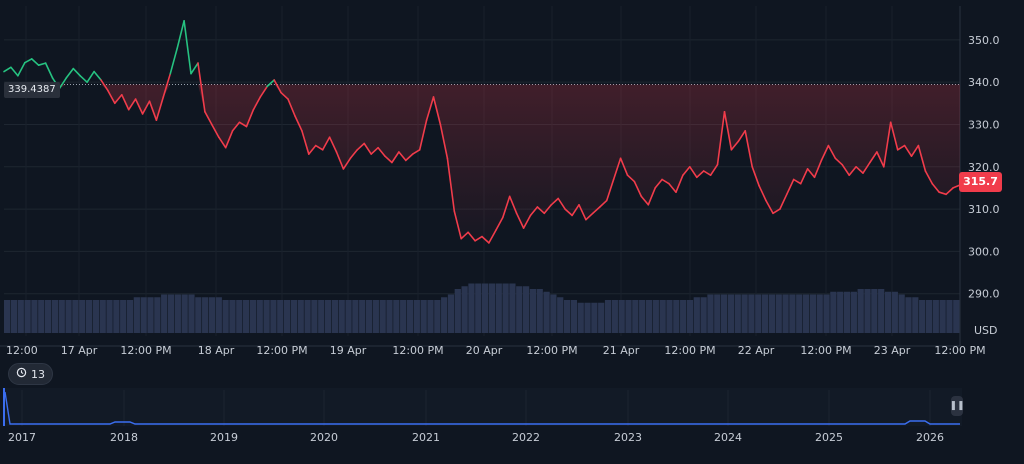 The width and height of the screenshot is (1024, 464). What do you see at coordinates (986, 330) in the screenshot?
I see `currency-label: USD` at bounding box center [986, 330].